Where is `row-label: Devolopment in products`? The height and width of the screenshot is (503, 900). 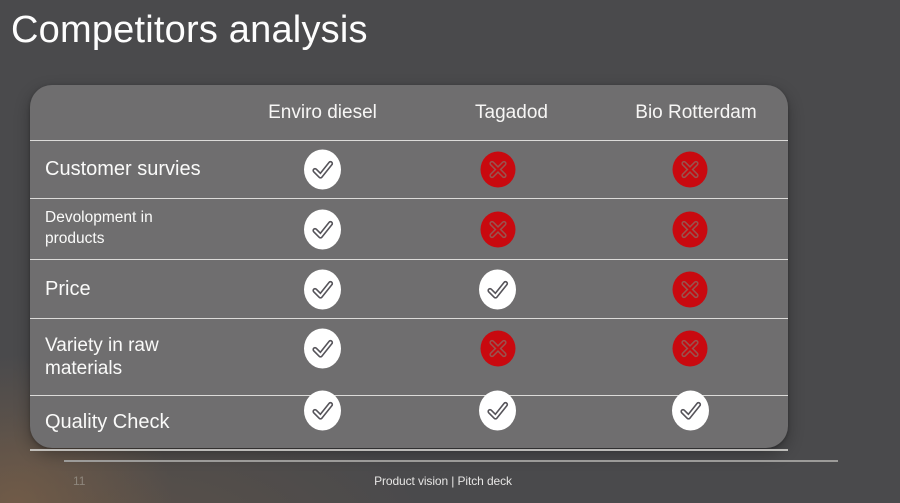
row-label: Devolopment in products is located at coordinates (99, 228).